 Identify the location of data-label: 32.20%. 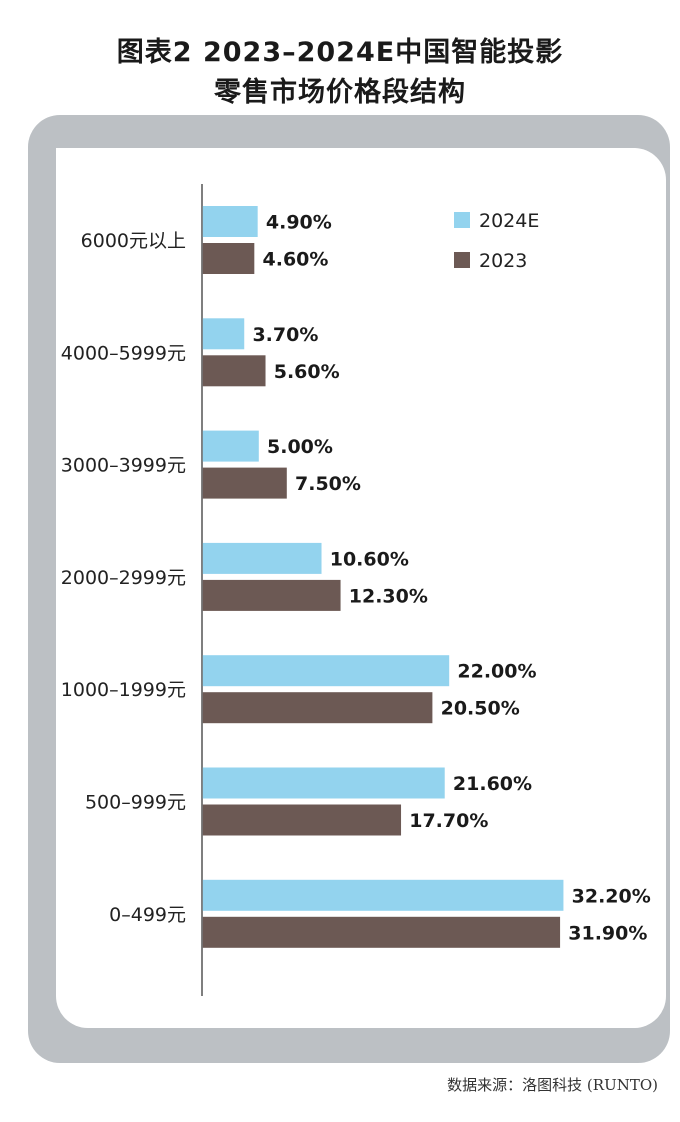
(611, 896).